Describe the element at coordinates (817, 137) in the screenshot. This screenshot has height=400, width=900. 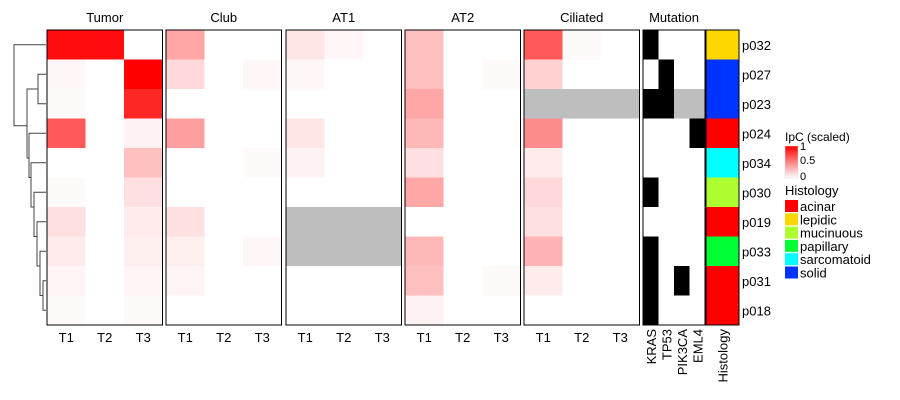
I see `color-scale-title: IpC (scaled)` at that location.